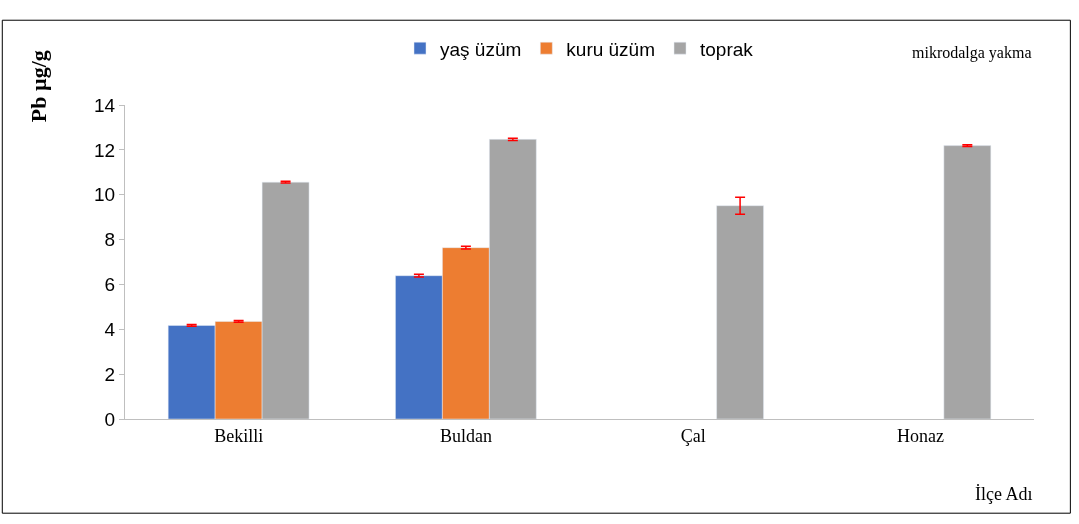 The width and height of the screenshot is (1079, 524). I want to click on y-tick-label: 10, so click(105, 195).